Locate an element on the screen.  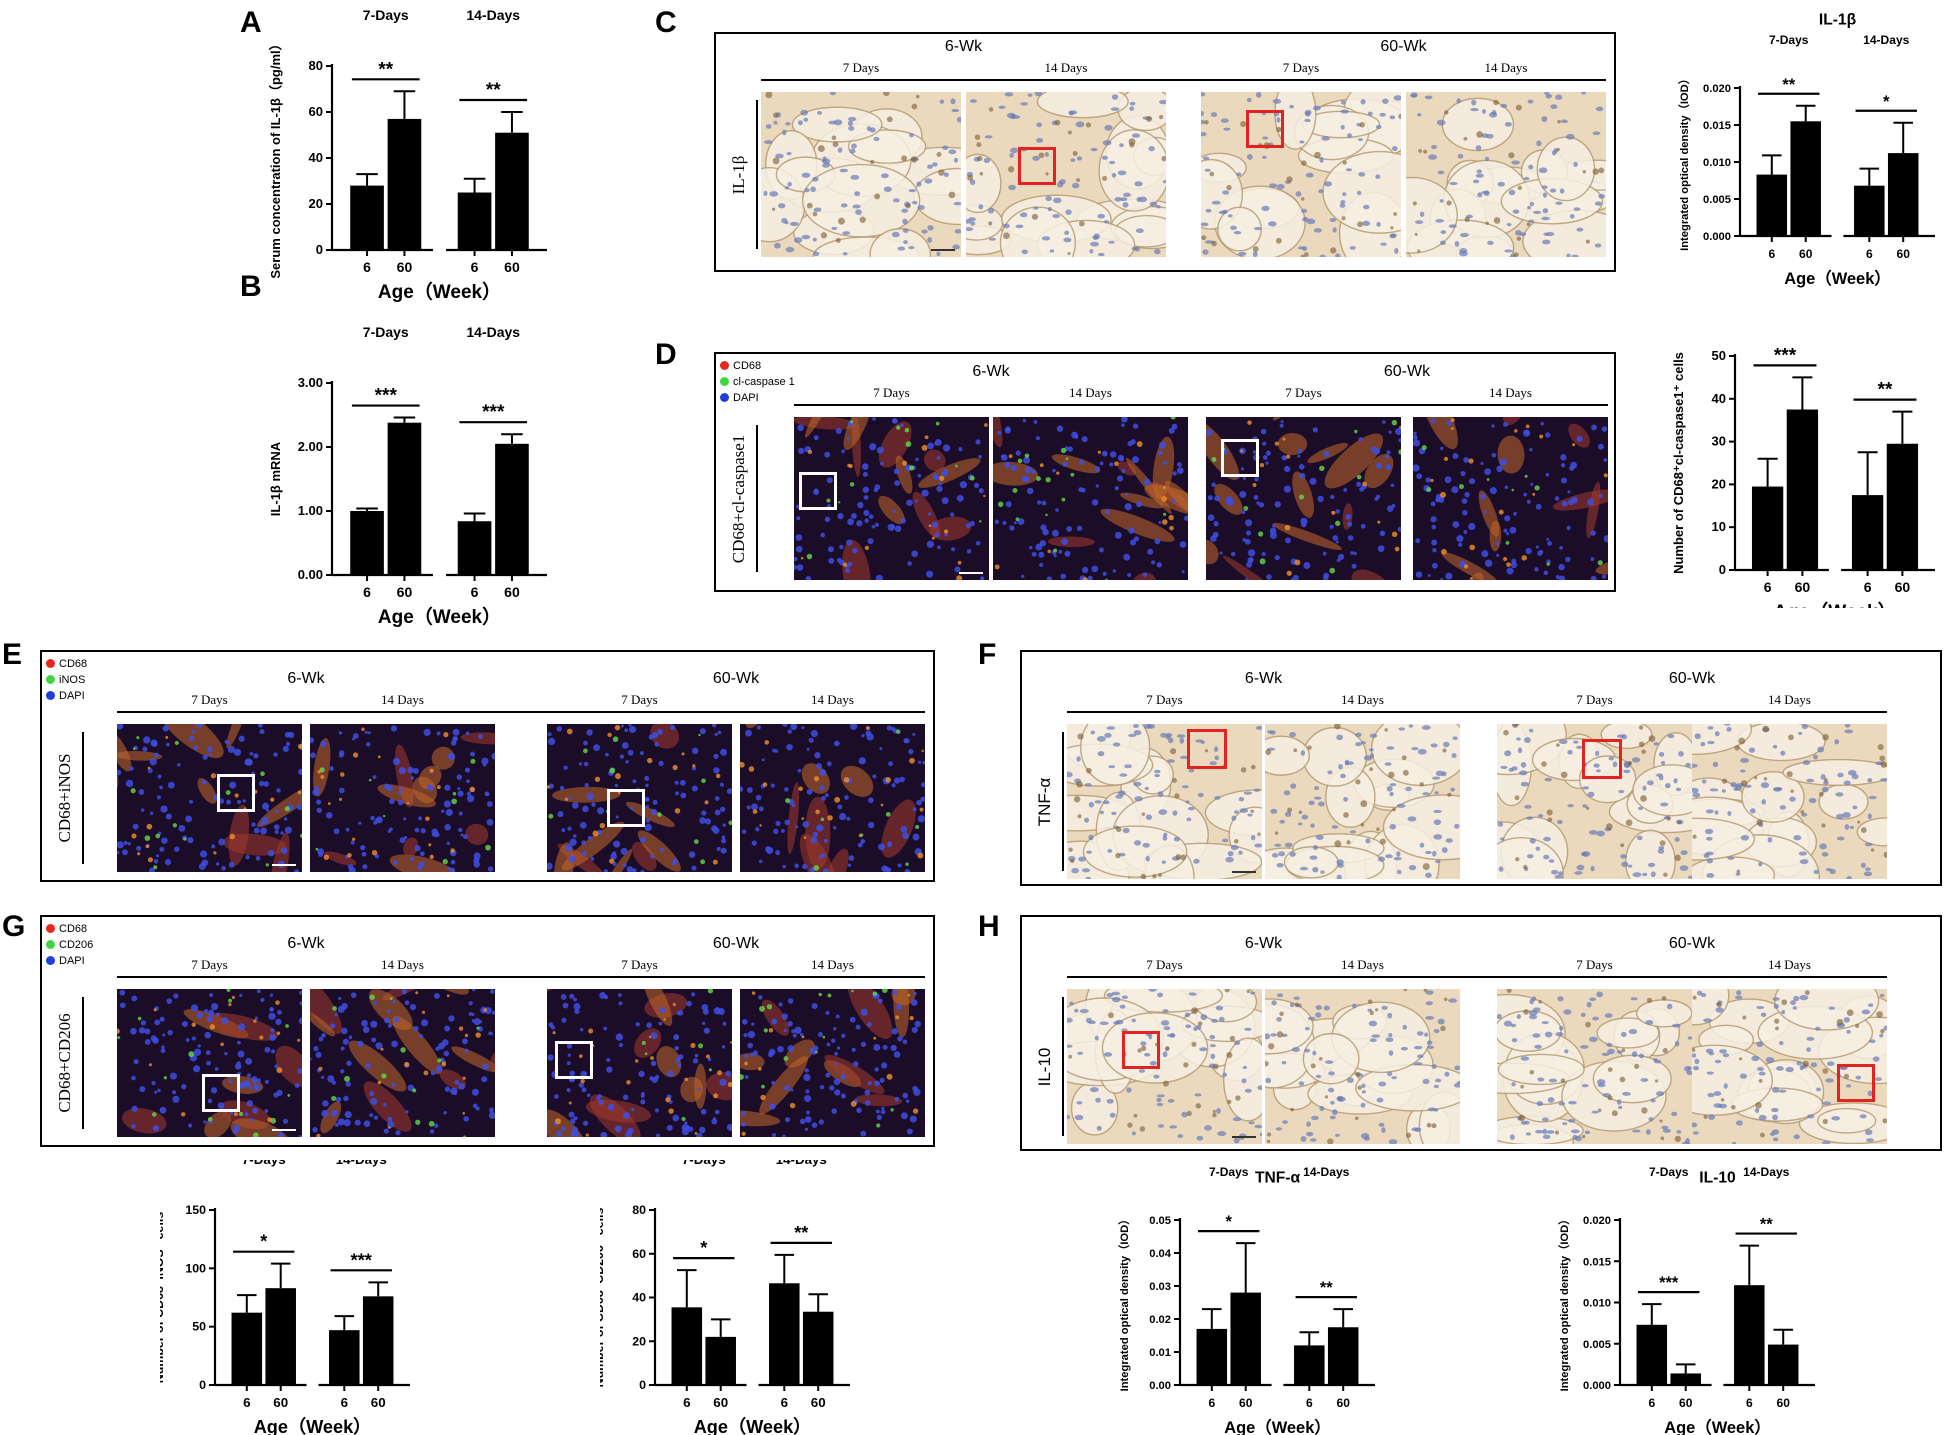
chart-g1-sig-1: *** is located at coordinates (362, 1260).